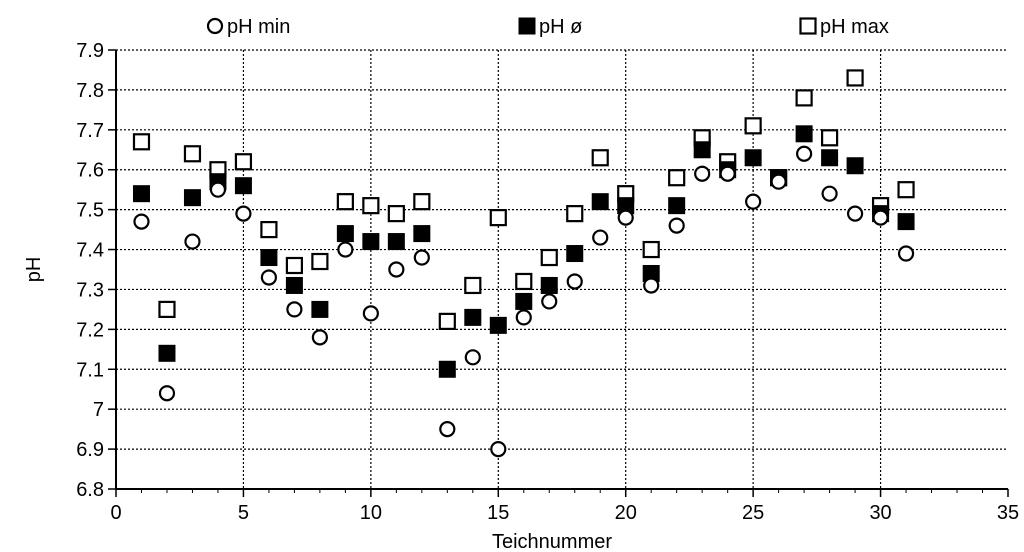 The width and height of the screenshot is (1024, 552). I want to click on x-tick-label: 0, so click(115, 513).